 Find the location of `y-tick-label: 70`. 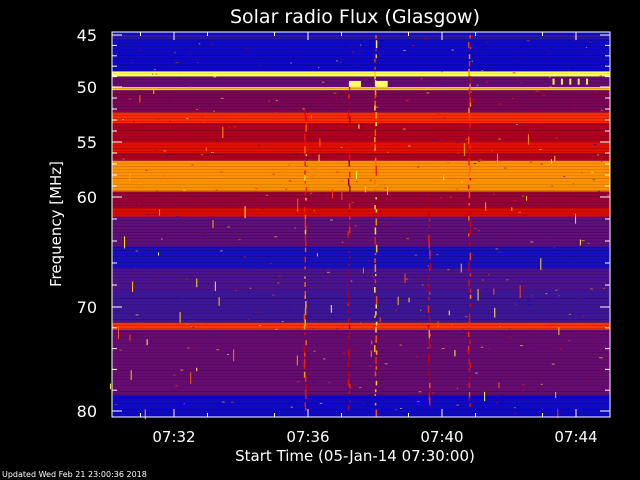

y-tick-label: 70 is located at coordinates (87, 307).